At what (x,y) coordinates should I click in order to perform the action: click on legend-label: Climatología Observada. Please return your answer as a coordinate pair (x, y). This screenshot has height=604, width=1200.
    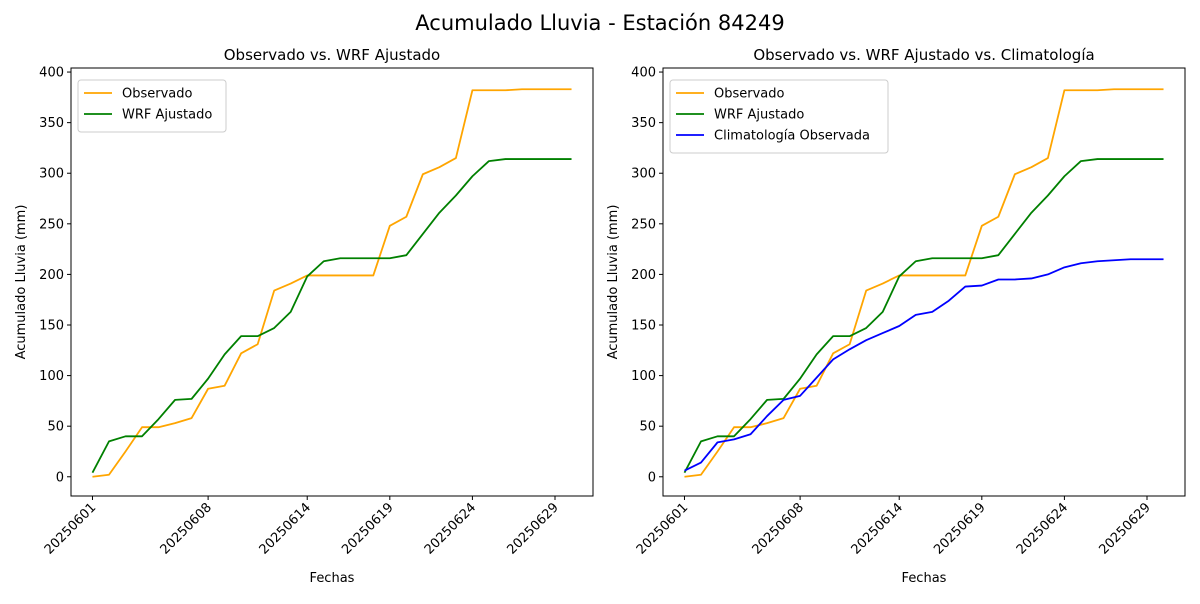
    Looking at the image, I should click on (792, 136).